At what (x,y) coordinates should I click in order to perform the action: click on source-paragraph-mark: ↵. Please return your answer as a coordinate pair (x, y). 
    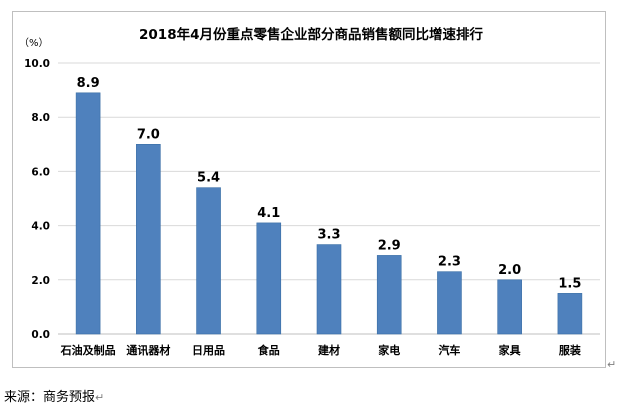
    Looking at the image, I should click on (100, 397).